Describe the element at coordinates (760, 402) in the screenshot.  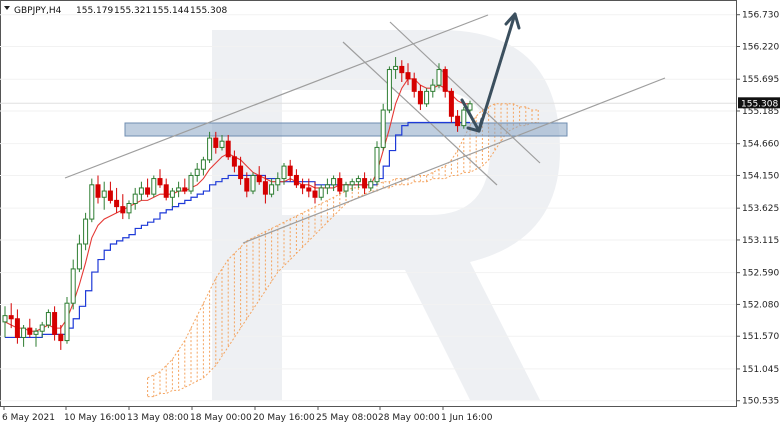
I see `y-tick-label: 150.535` at that location.